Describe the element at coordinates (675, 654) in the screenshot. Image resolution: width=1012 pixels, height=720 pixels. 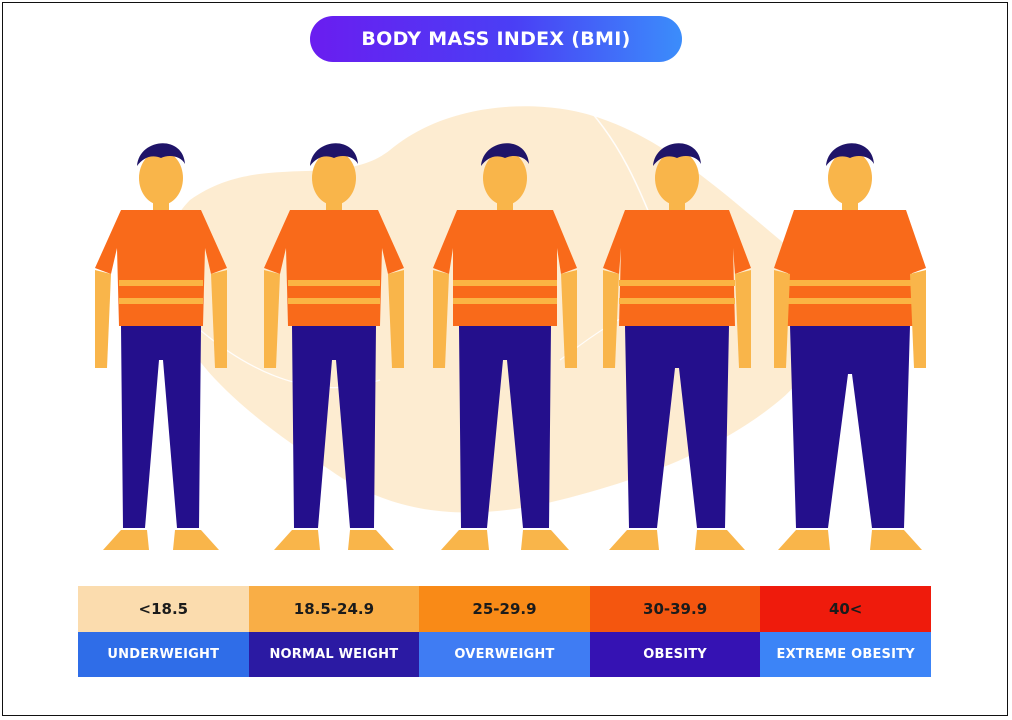
I see `label-cell-obesity: OBESITY` at that location.